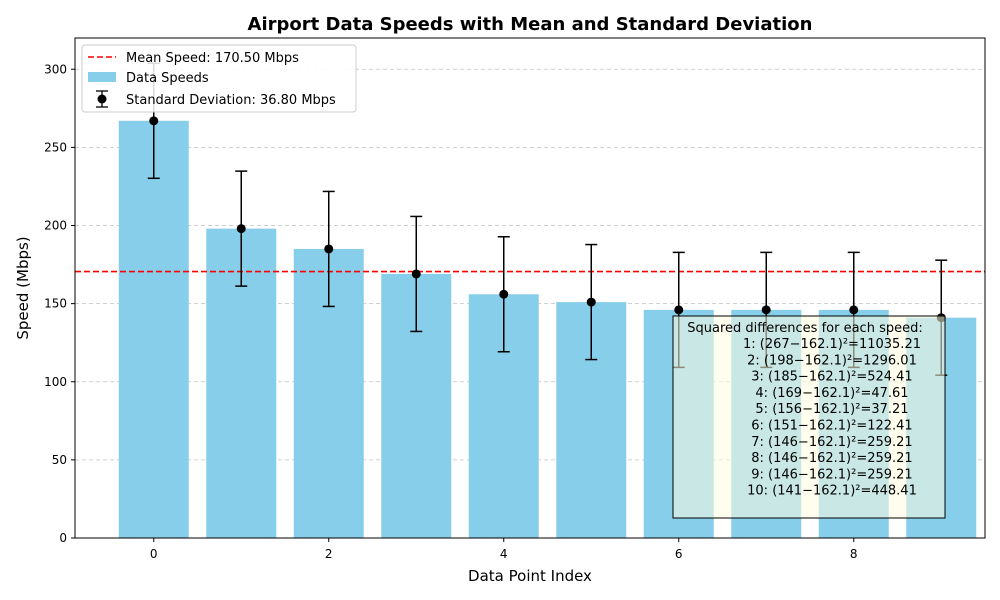 This screenshot has height=600, width=1000. I want to click on y-tick-label: 200, so click(55, 226).